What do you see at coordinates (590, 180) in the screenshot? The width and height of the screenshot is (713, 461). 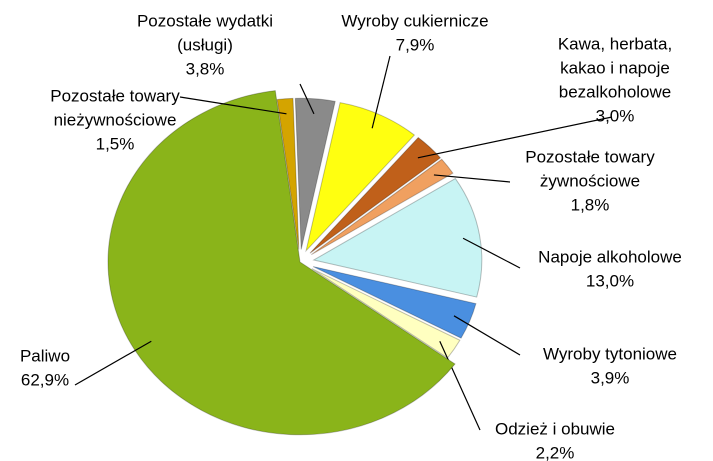 I see `slice-label: żywnościowe` at bounding box center [590, 180].